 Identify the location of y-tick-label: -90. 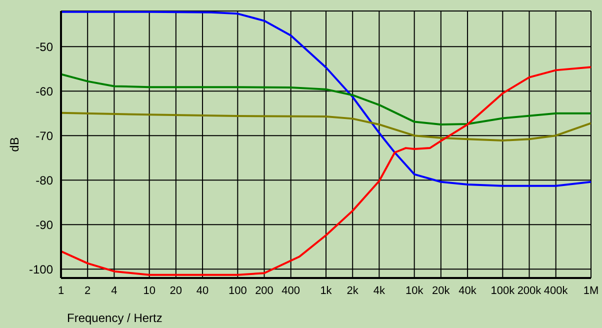
(45, 225).